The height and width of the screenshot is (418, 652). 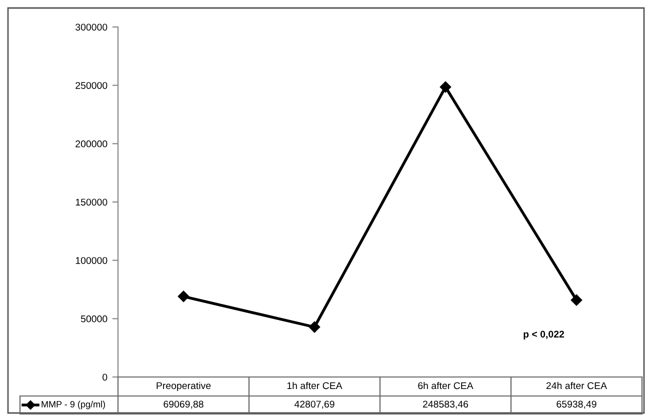 I want to click on data-label: 42807,69, so click(x=314, y=404).